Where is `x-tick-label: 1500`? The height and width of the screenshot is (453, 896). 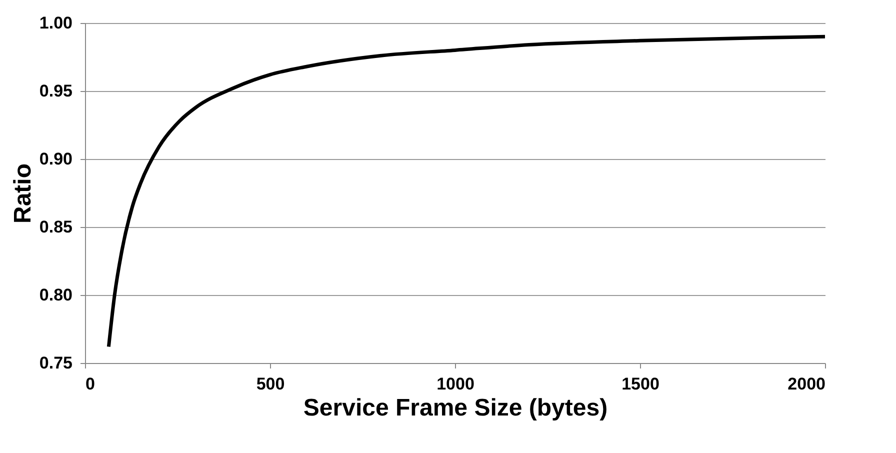
x-tick-label: 1500 is located at coordinates (641, 384).